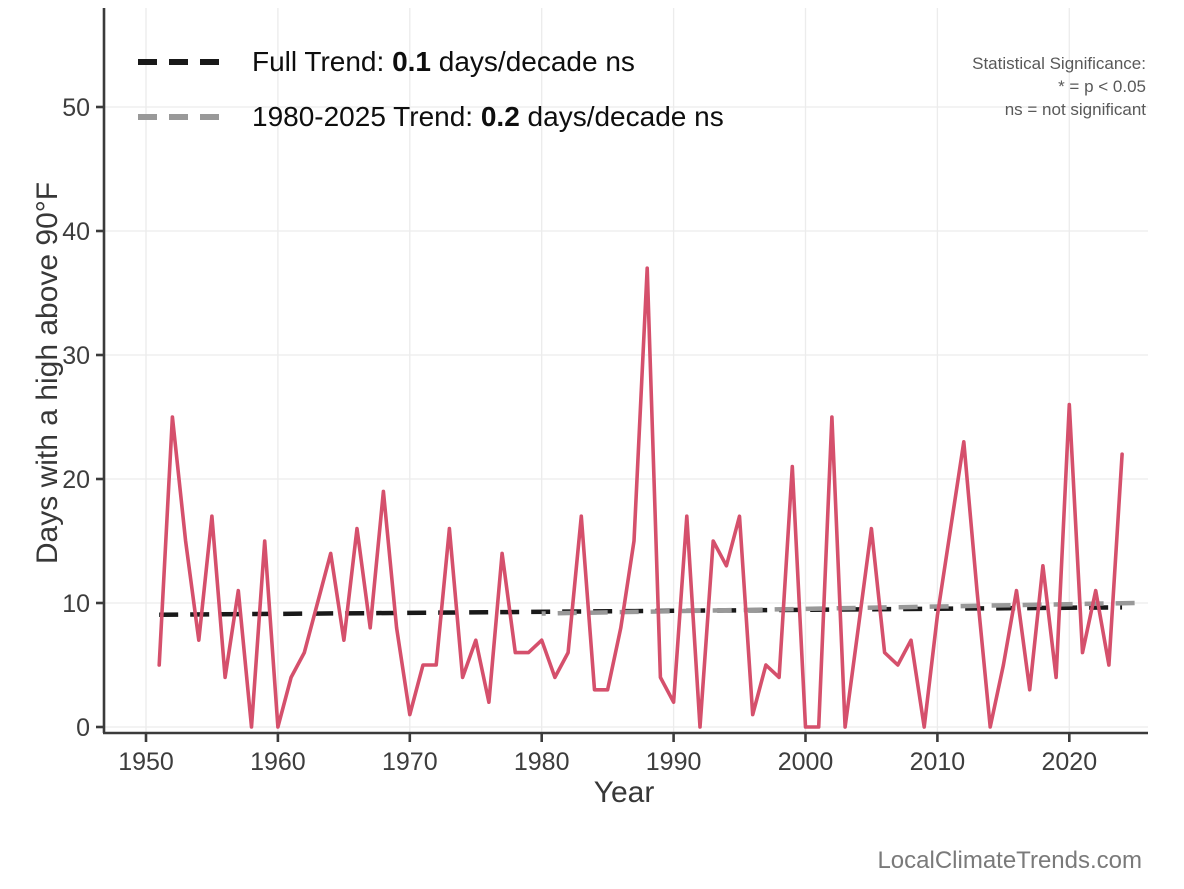 The width and height of the screenshot is (1184, 889). What do you see at coordinates (278, 762) in the screenshot?
I see `x-tick-label: 1960` at bounding box center [278, 762].